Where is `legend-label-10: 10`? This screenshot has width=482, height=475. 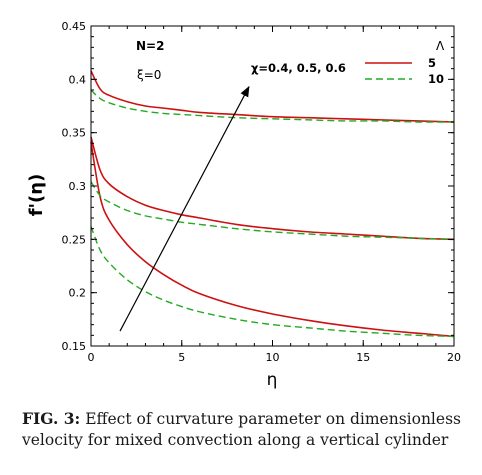 legend-label-10: 10 is located at coordinates (436, 79).